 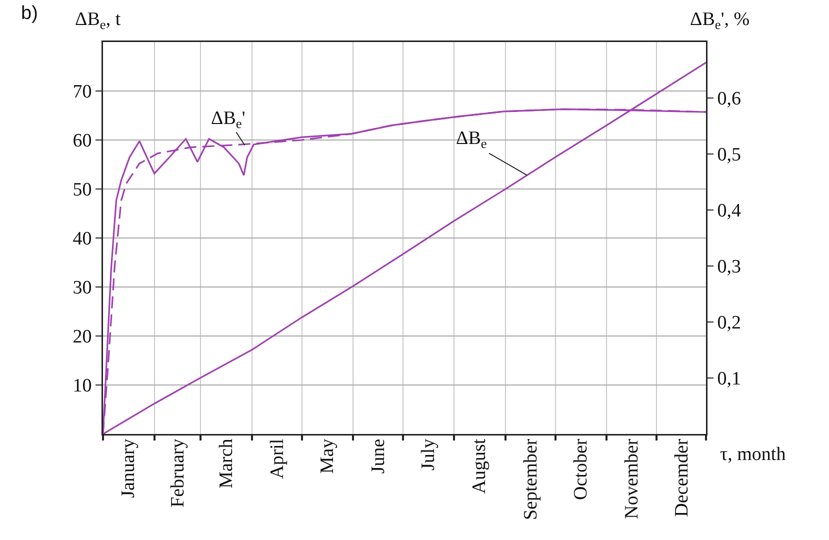 I want to click on x-tick-label: March, so click(x=226, y=463).